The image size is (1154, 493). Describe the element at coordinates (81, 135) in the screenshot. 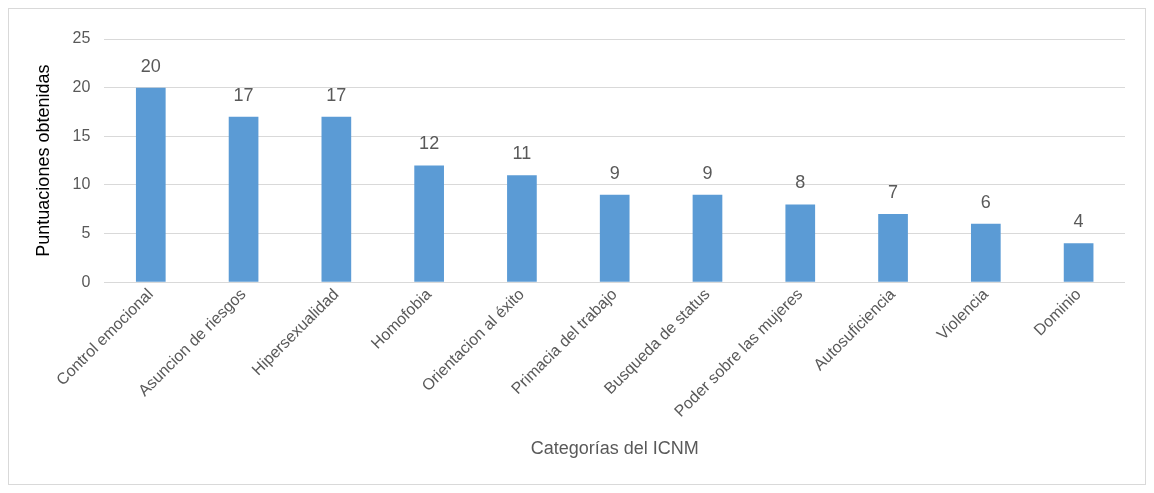

I see `y-tick-label: 15` at that location.